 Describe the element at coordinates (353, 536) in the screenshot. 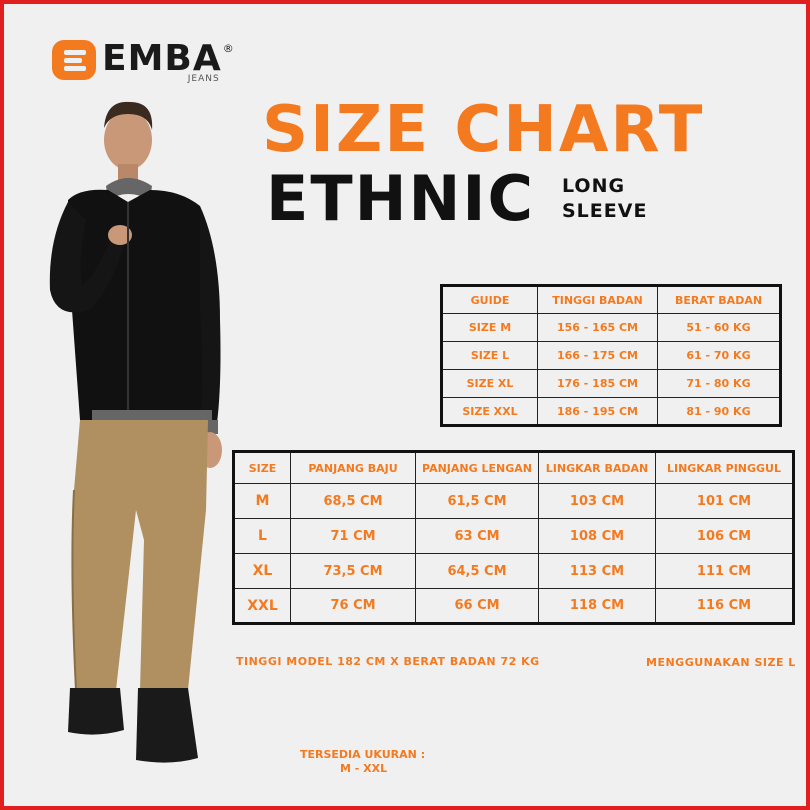

I see `size-cell: 71 CM` at that location.